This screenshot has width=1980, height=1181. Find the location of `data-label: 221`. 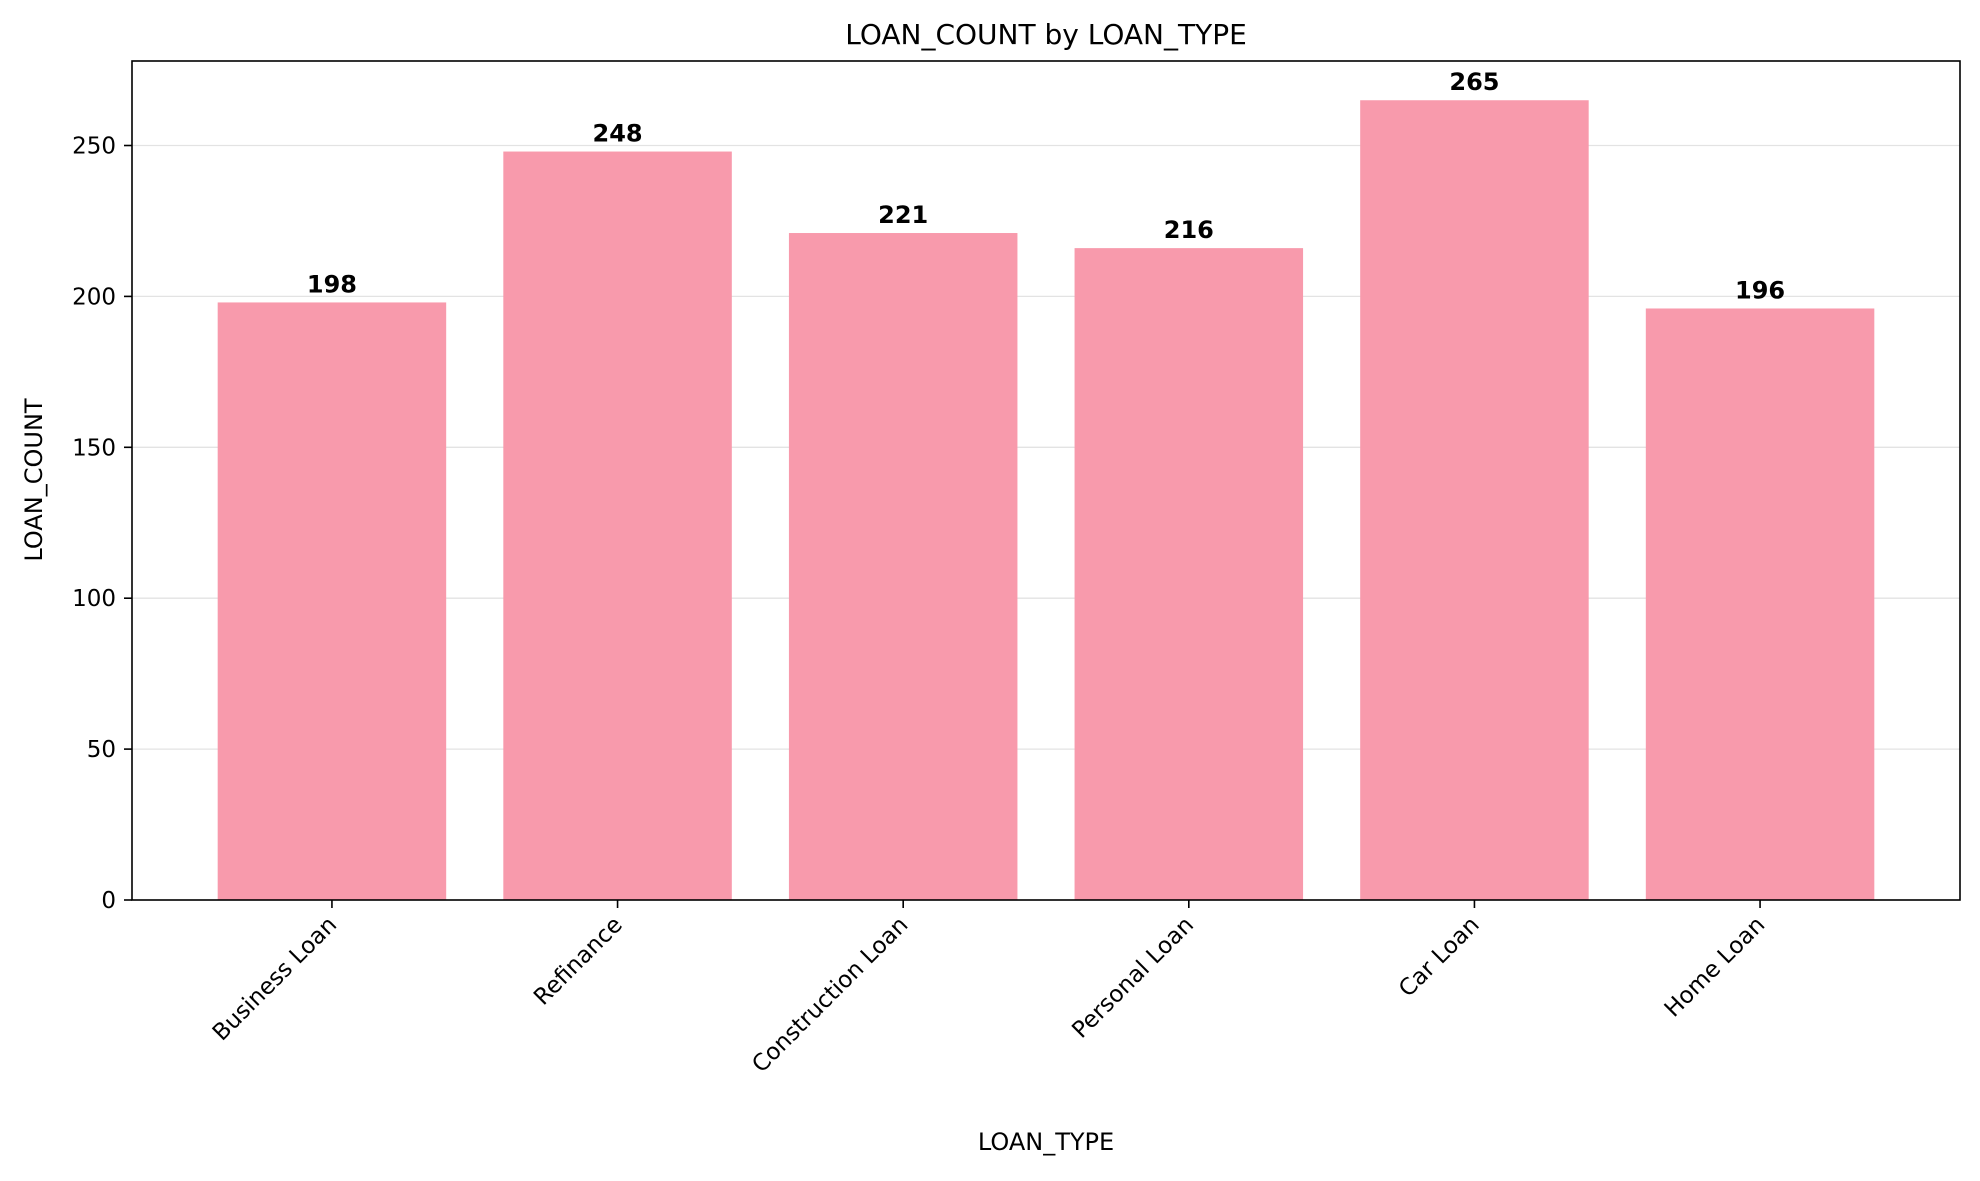

data-label: 221 is located at coordinates (903, 215).